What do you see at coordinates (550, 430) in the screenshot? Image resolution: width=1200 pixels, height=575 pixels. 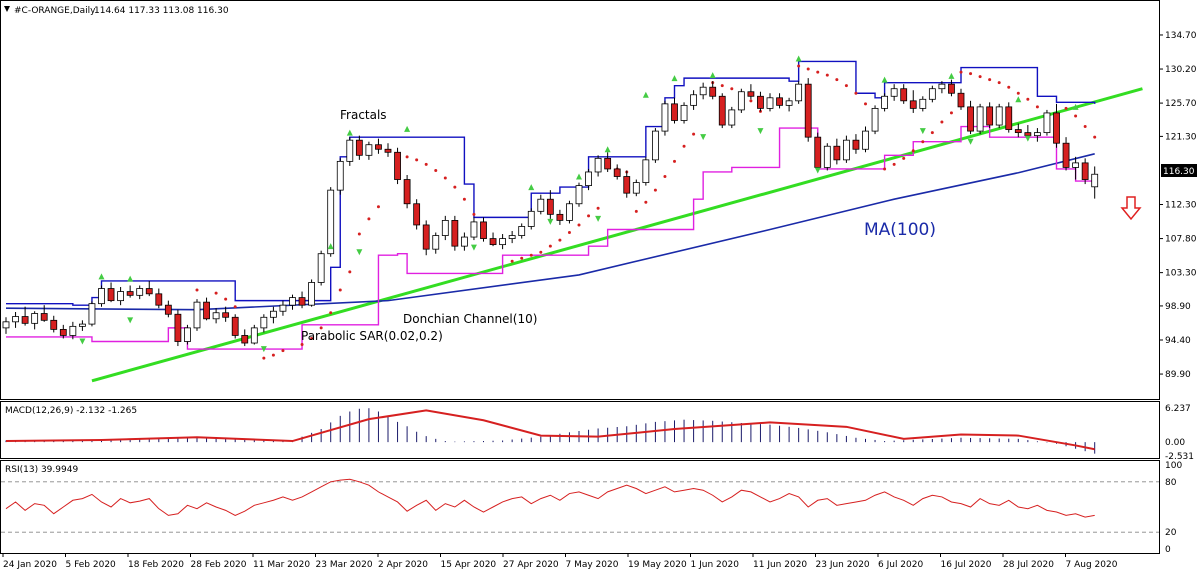 I see `macd-signal-line` at bounding box center [550, 430].